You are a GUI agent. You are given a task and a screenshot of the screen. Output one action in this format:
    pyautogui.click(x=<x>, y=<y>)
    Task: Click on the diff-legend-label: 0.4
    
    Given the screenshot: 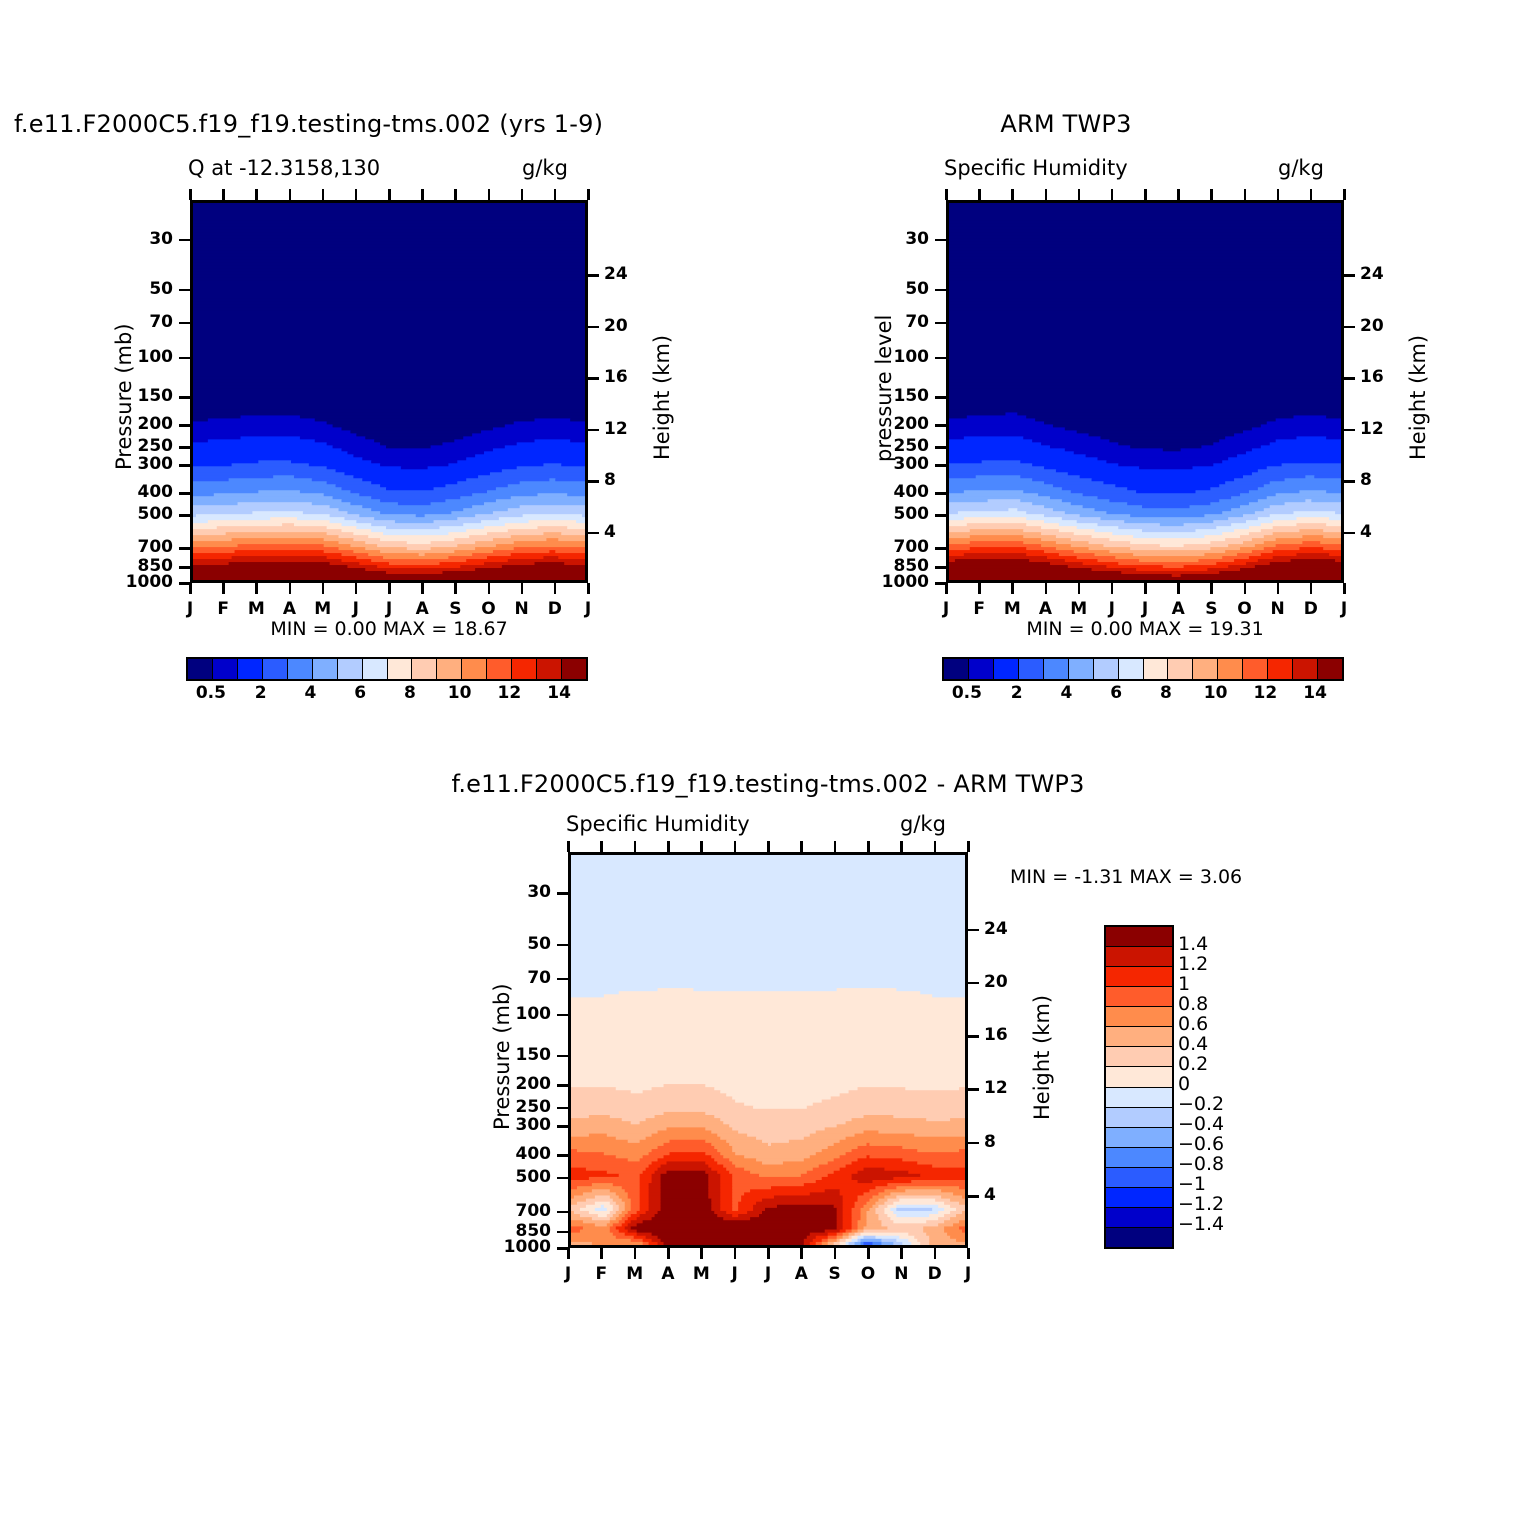 What is the action you would take?
    pyautogui.click(x=1193, y=1044)
    